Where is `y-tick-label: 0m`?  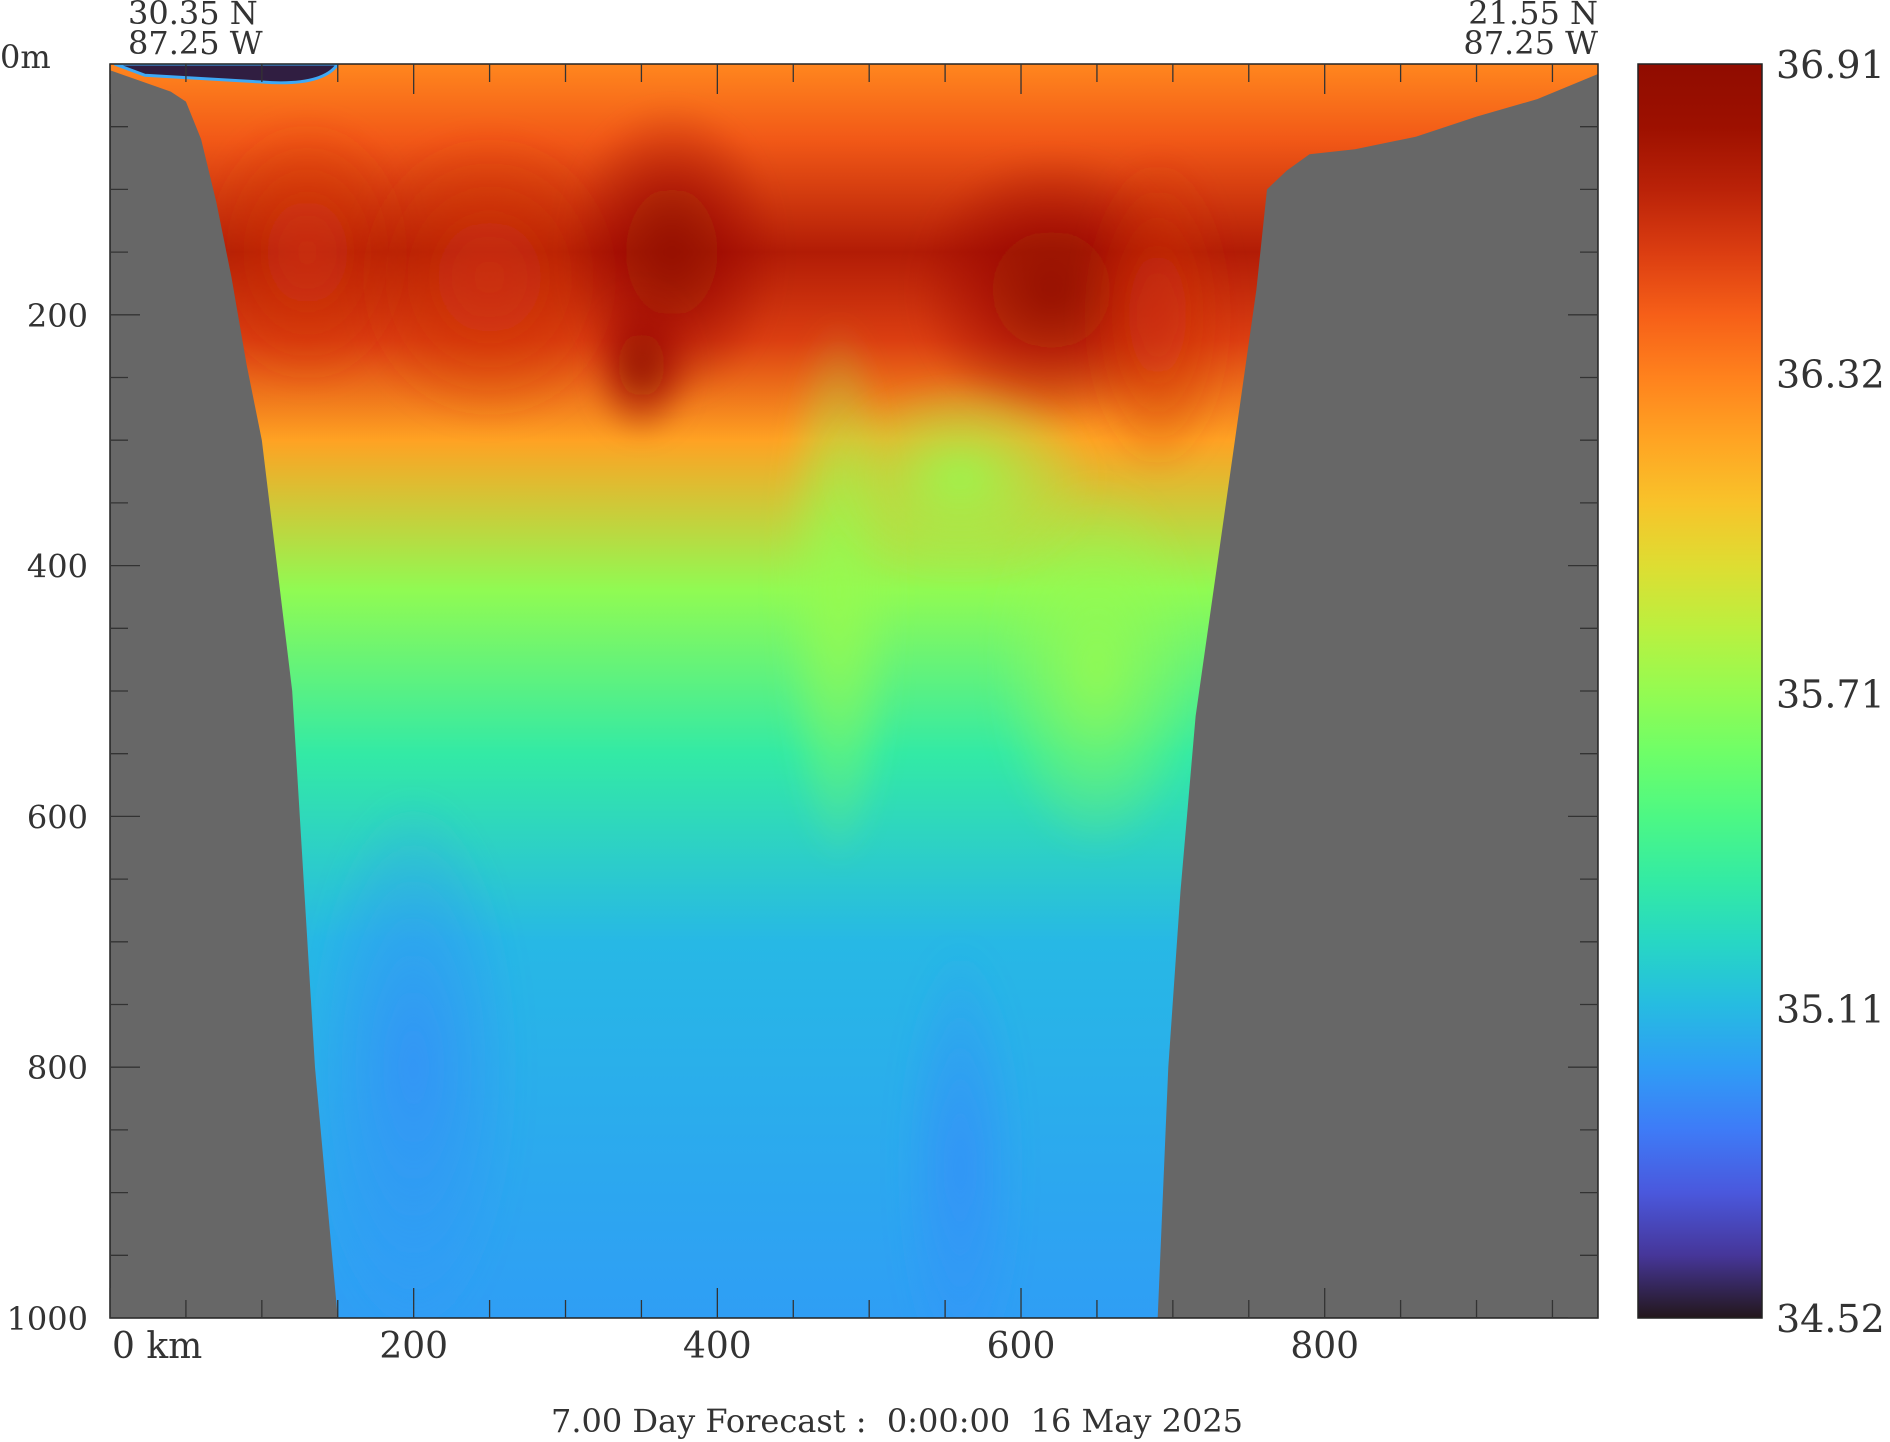 y-tick-label: 0m is located at coordinates (25, 57).